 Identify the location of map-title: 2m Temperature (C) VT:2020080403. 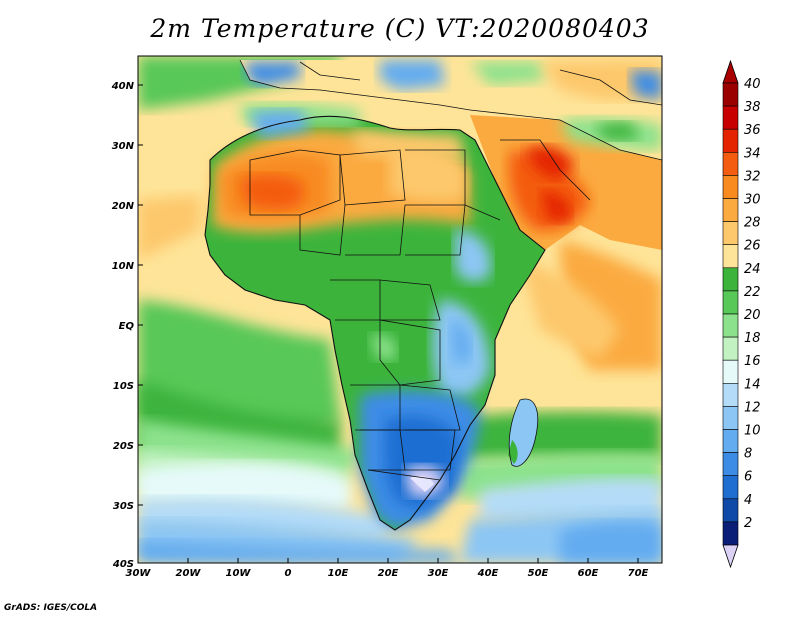
(400, 28).